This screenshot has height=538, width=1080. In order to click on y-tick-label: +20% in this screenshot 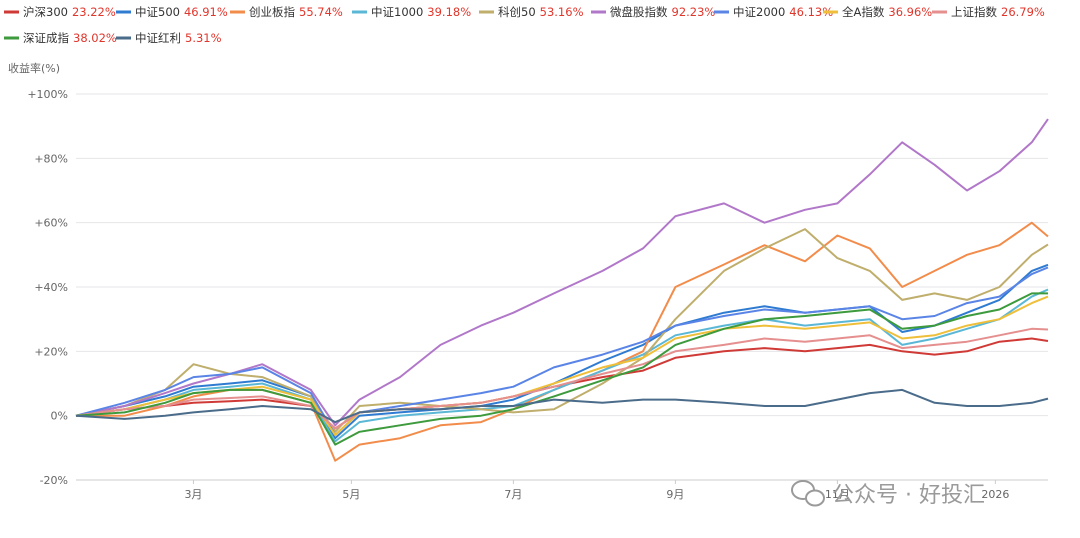, I will do `click(51, 351)`.